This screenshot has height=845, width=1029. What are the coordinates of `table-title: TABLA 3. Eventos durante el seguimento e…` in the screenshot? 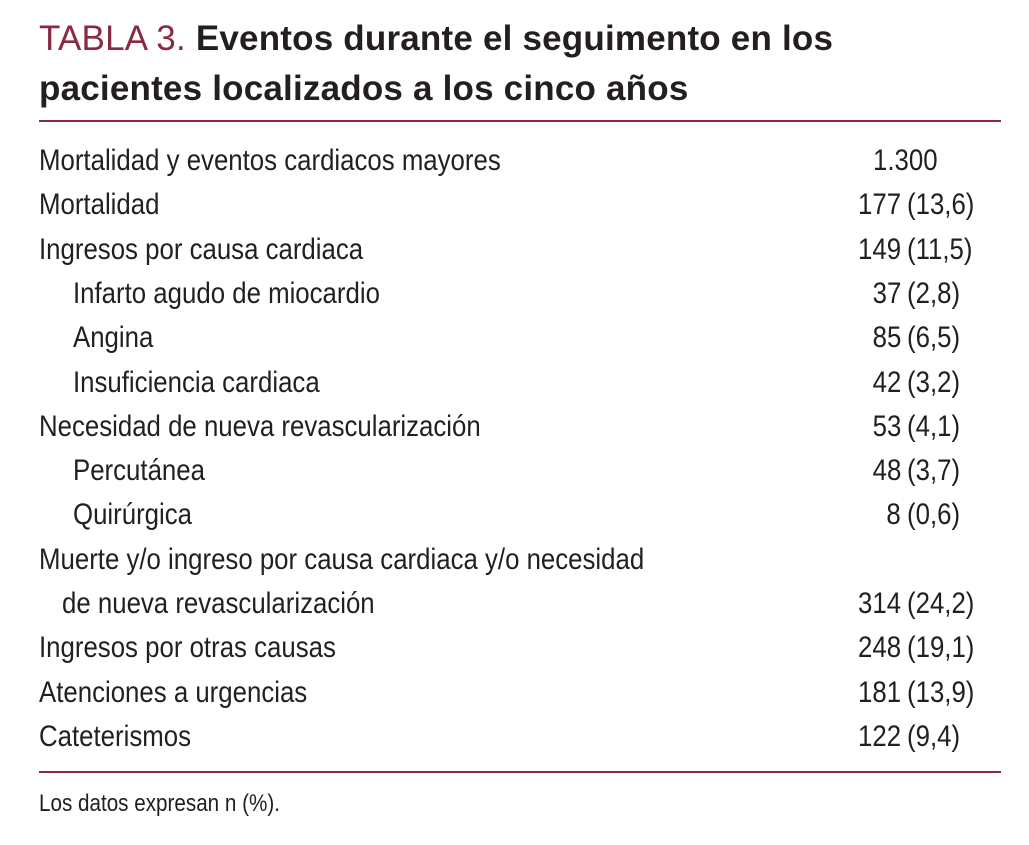 It's located at (436, 64).